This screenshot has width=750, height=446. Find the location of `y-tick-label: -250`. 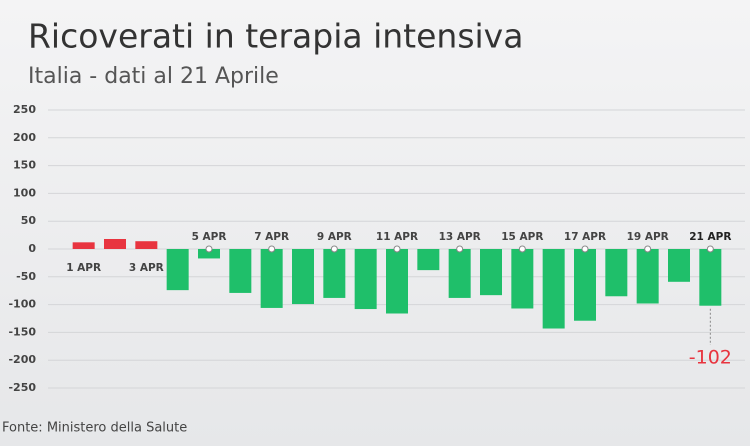

y-tick-label: -250 is located at coordinates (22, 387).